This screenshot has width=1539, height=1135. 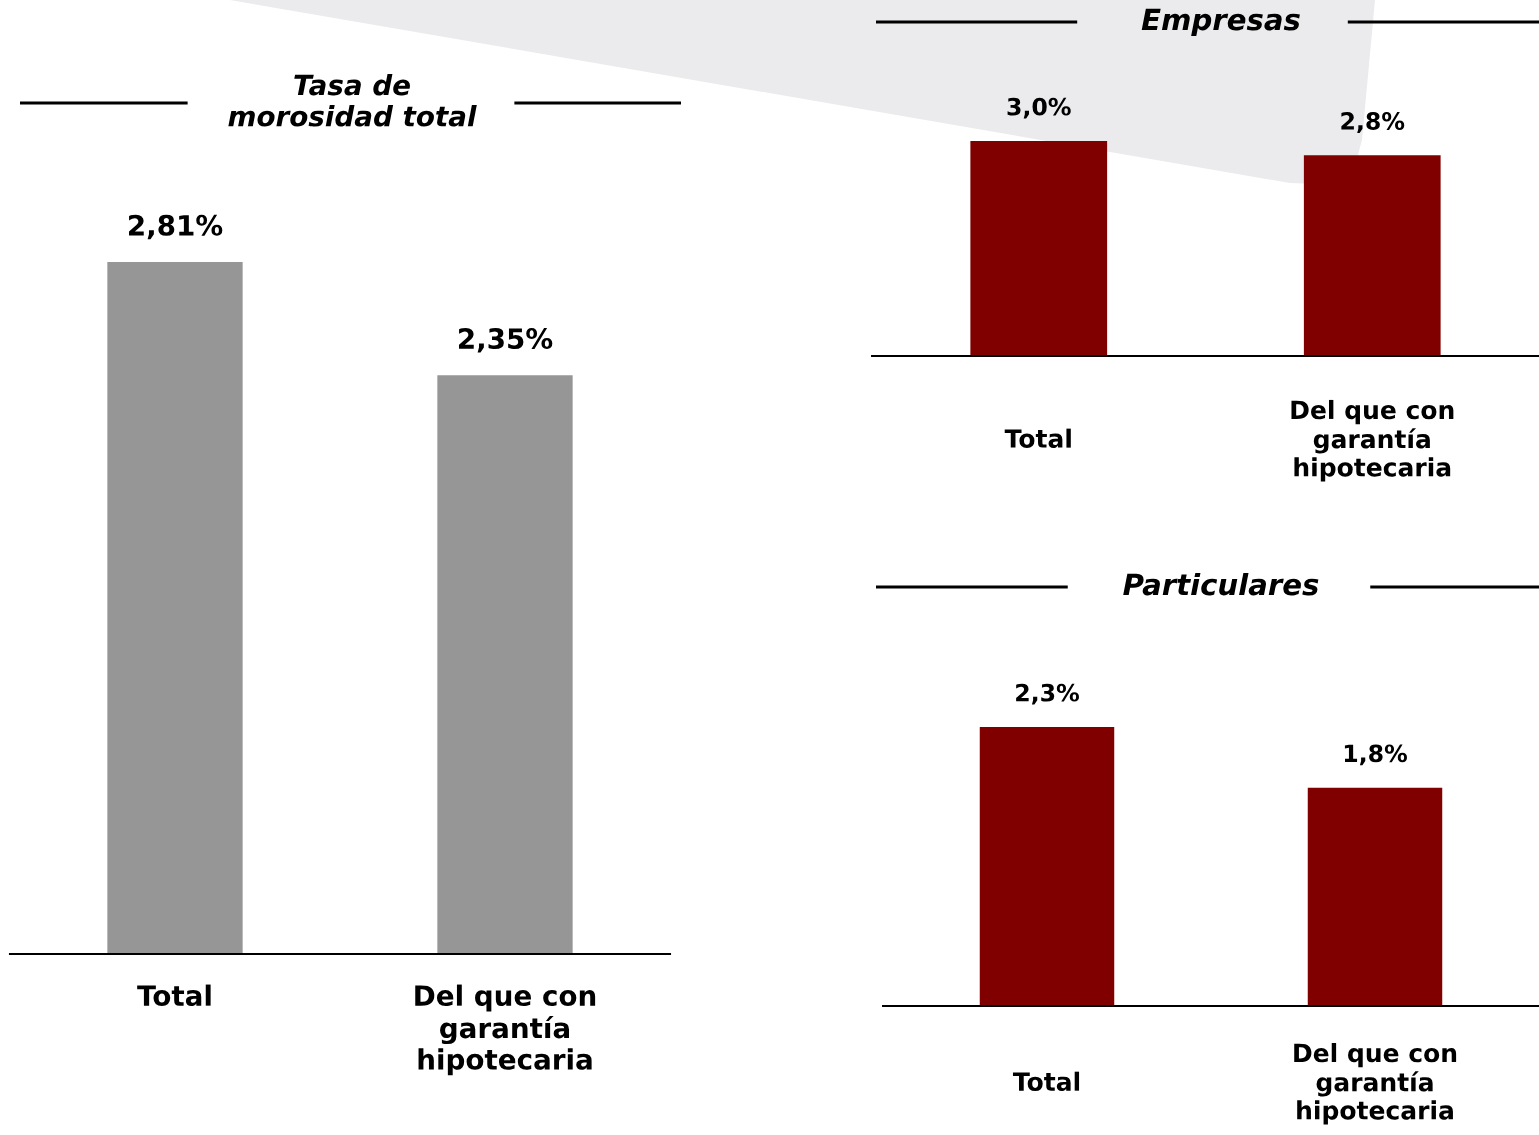 I want to click on data-label: 2,35%, so click(x=506, y=340).